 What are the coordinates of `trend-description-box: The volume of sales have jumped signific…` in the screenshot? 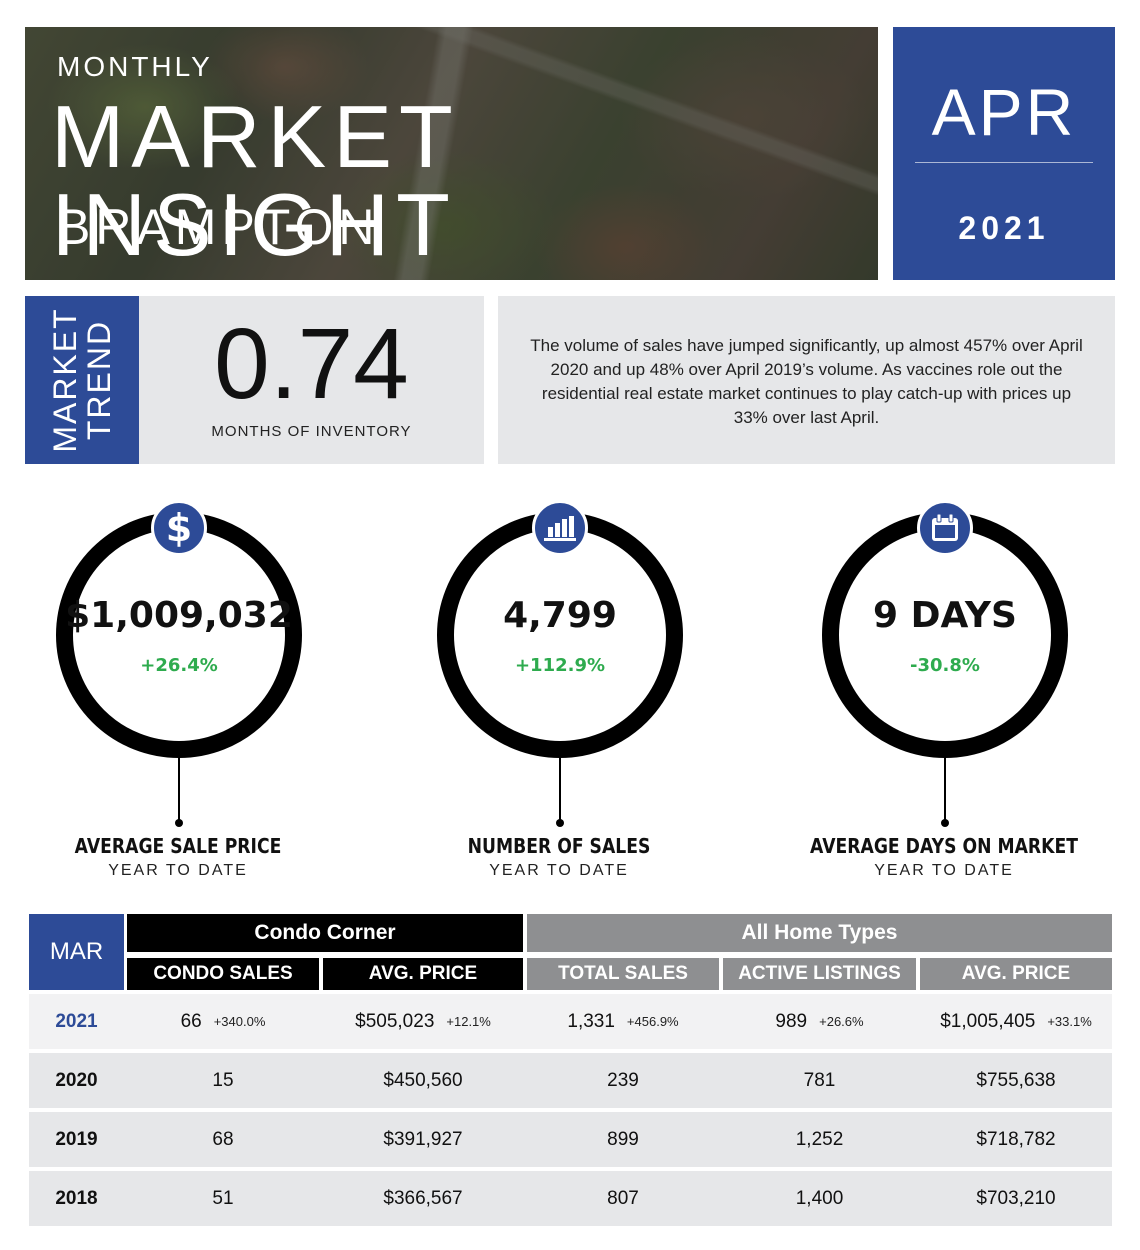 It's located at (806, 380).